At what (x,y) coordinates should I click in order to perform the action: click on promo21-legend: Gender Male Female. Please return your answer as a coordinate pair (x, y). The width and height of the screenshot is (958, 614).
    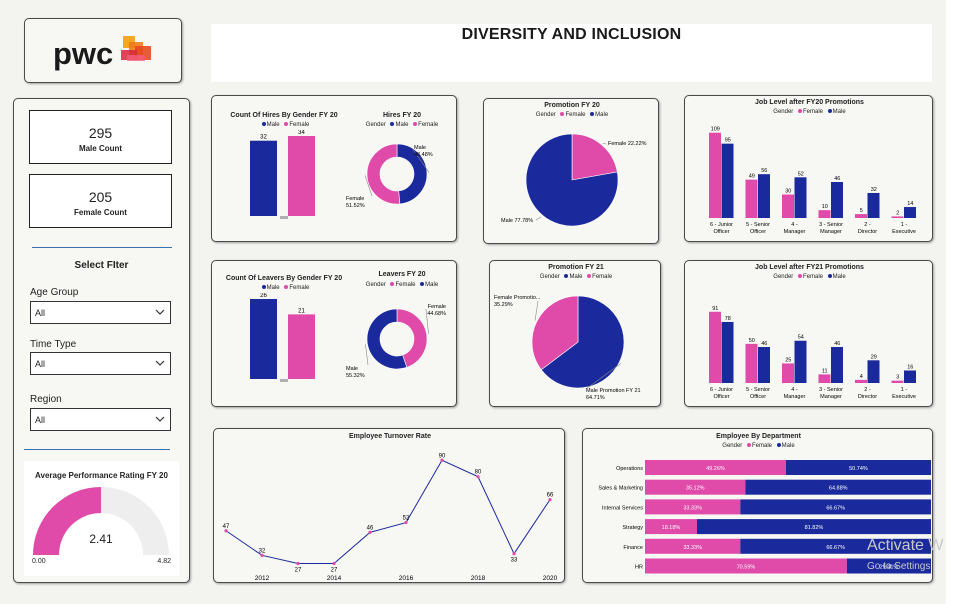
    Looking at the image, I should click on (576, 277).